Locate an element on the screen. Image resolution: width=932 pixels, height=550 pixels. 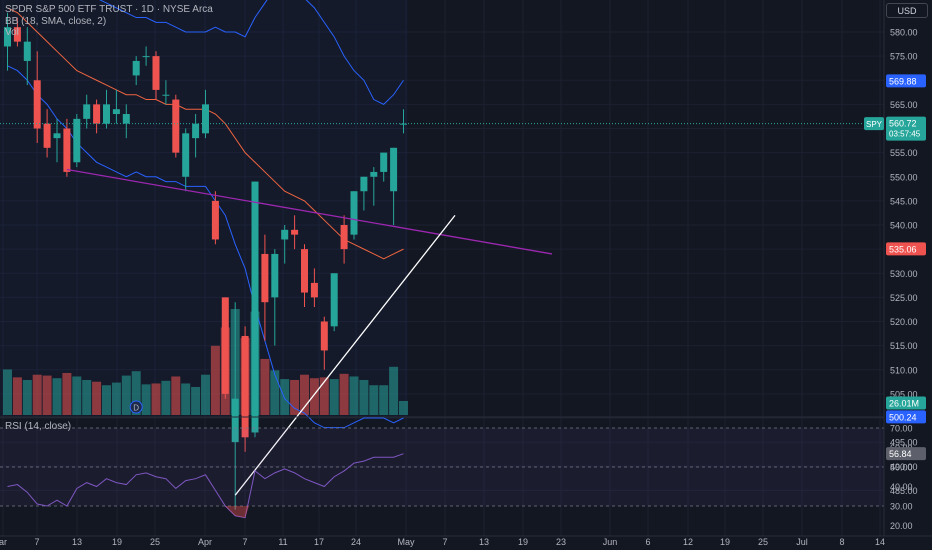
volume-legend: Vol is located at coordinates (14, 32).